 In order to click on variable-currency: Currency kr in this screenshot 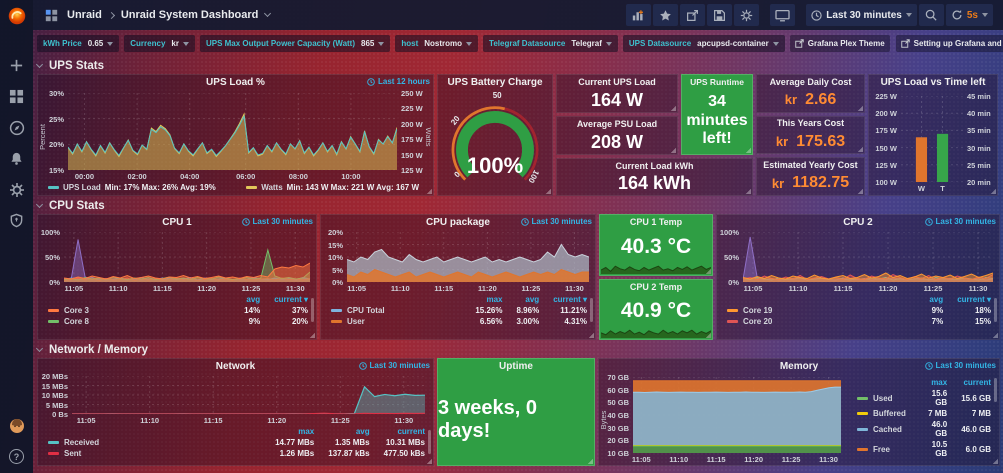, I will do `click(159, 43)`.